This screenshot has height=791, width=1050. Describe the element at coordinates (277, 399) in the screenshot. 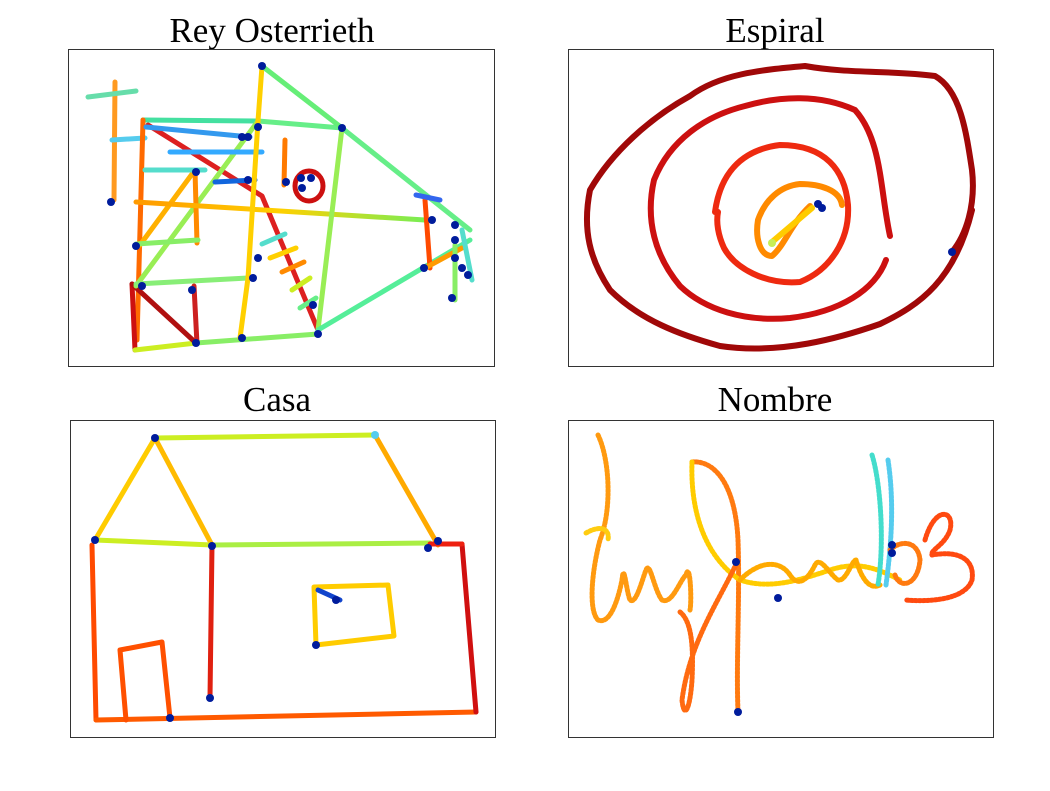

I see `panel-title-casa: Casa` at that location.